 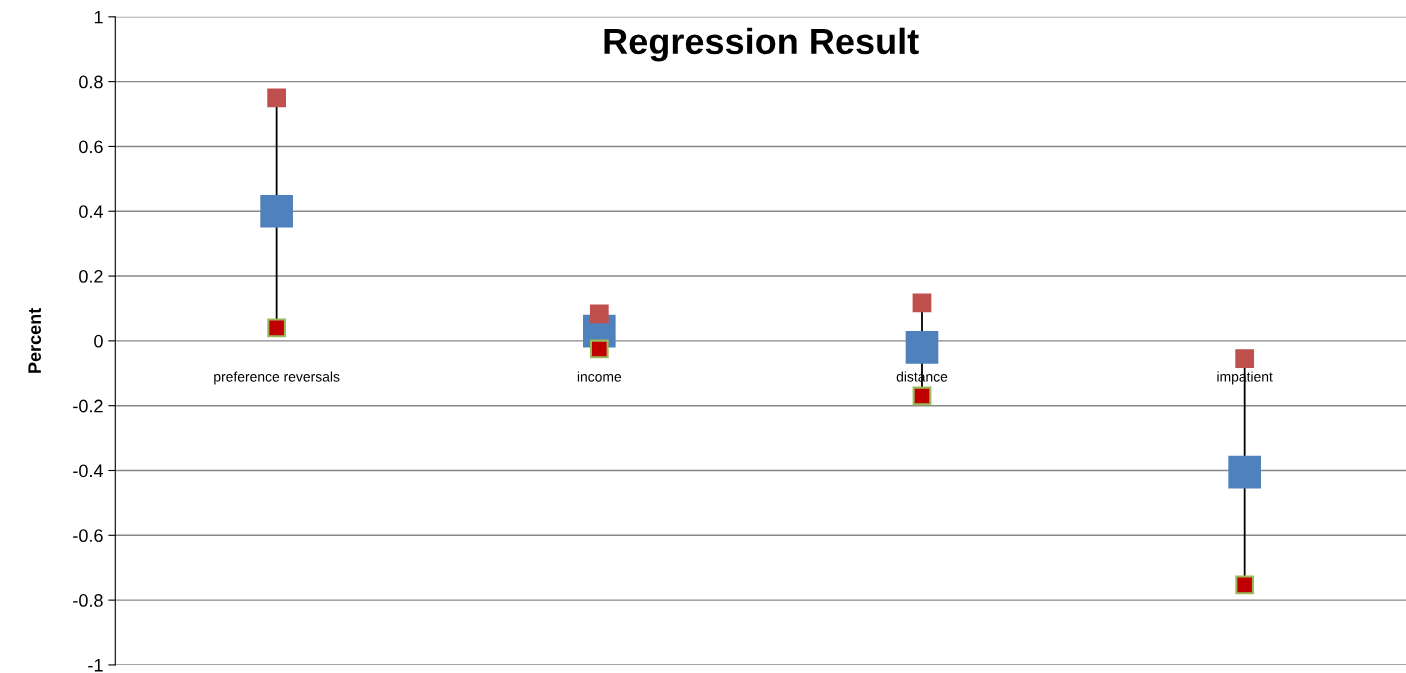 What do you see at coordinates (88, 406) in the screenshot?
I see `y-tick-label: -0.2` at bounding box center [88, 406].